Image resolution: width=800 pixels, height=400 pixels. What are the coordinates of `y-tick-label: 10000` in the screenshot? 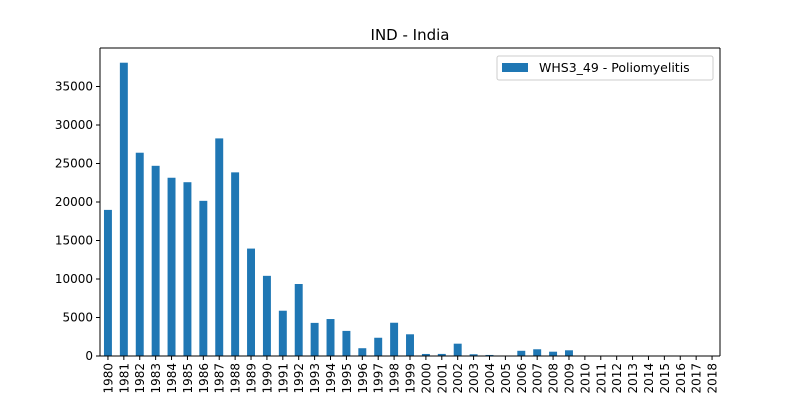 It's located at (74, 279).